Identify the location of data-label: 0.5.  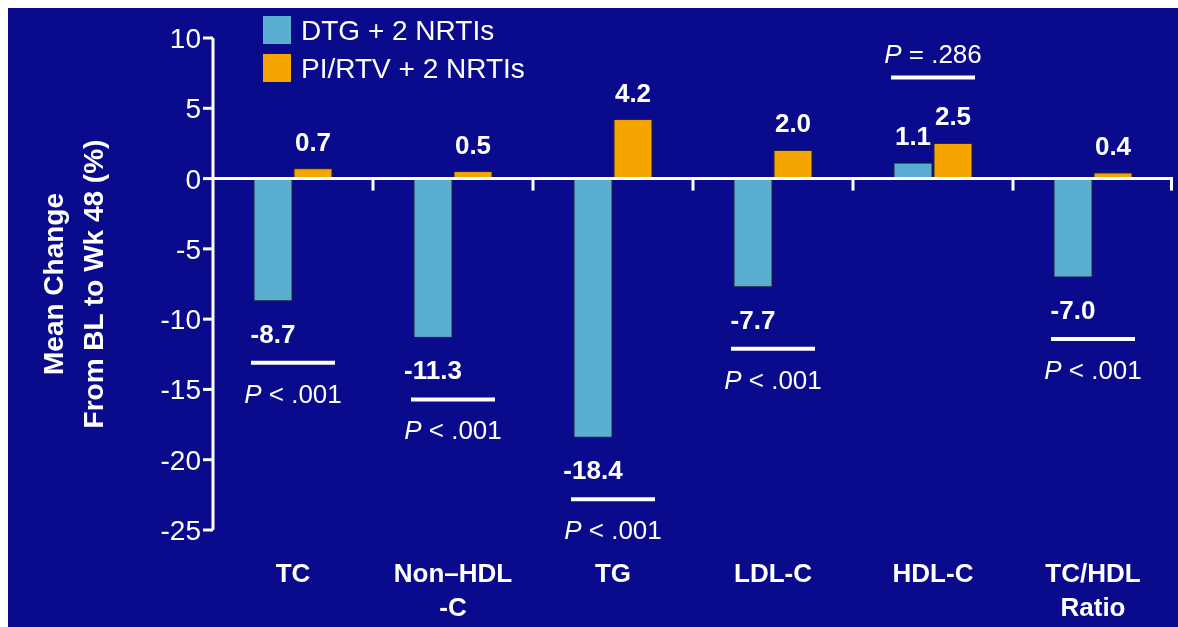
(473, 144).